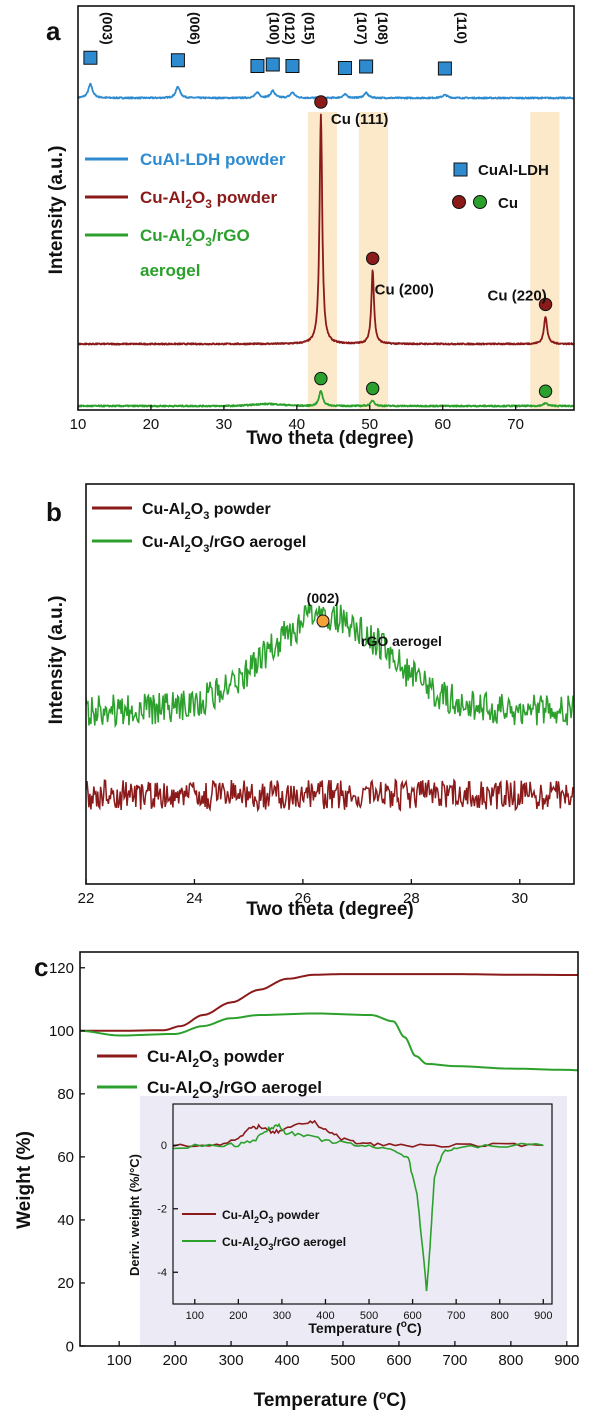 The width and height of the screenshot is (589, 1417). What do you see at coordinates (65, 1283) in the screenshot?
I see `y-tick-label: 20` at bounding box center [65, 1283].